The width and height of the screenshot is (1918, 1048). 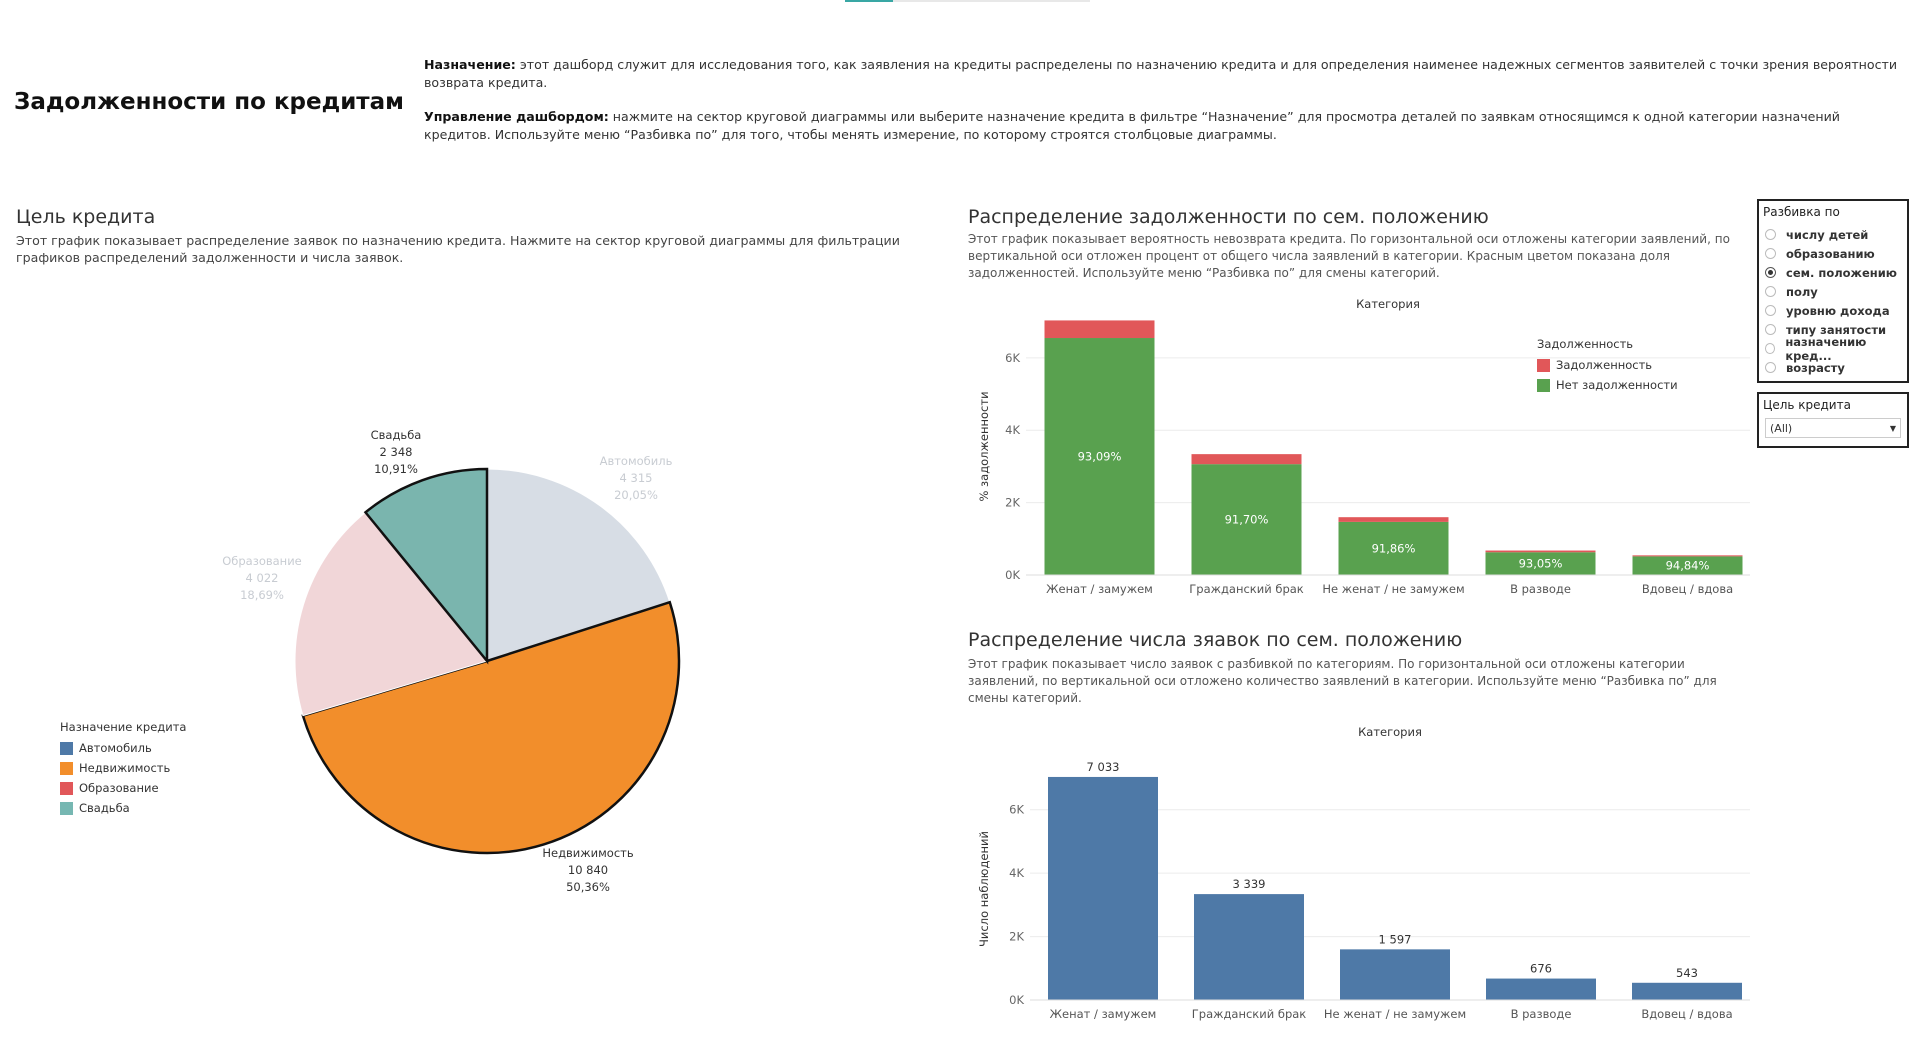 I want to click on legend-label: Свадьба, so click(x=104, y=808).